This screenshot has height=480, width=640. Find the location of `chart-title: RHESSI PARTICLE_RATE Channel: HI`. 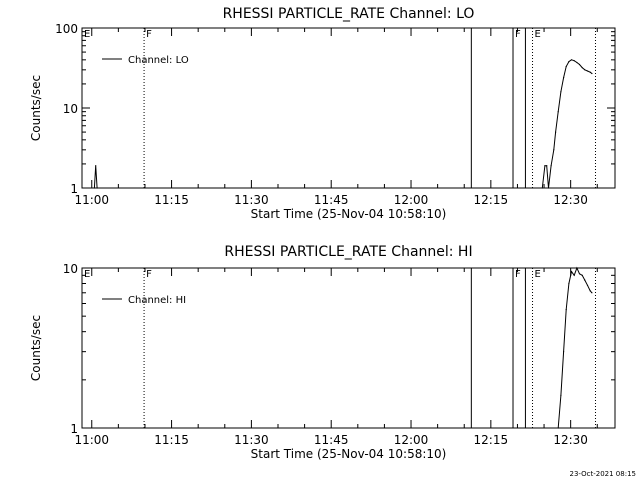

chart-title: RHESSI PARTICLE_RATE Channel: HI is located at coordinates (348, 252).